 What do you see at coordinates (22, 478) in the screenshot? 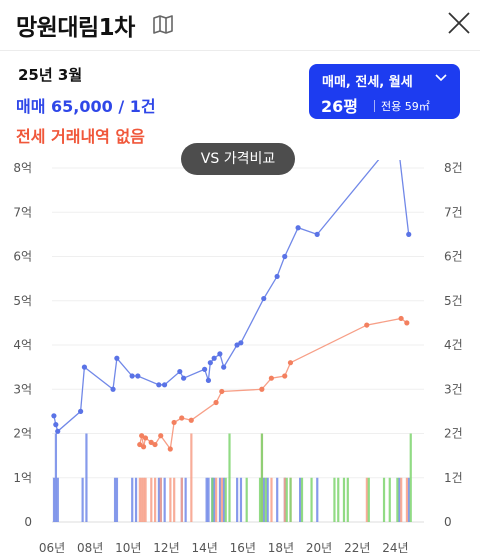
I see `y-tick-label-left: 1억` at bounding box center [22, 478].